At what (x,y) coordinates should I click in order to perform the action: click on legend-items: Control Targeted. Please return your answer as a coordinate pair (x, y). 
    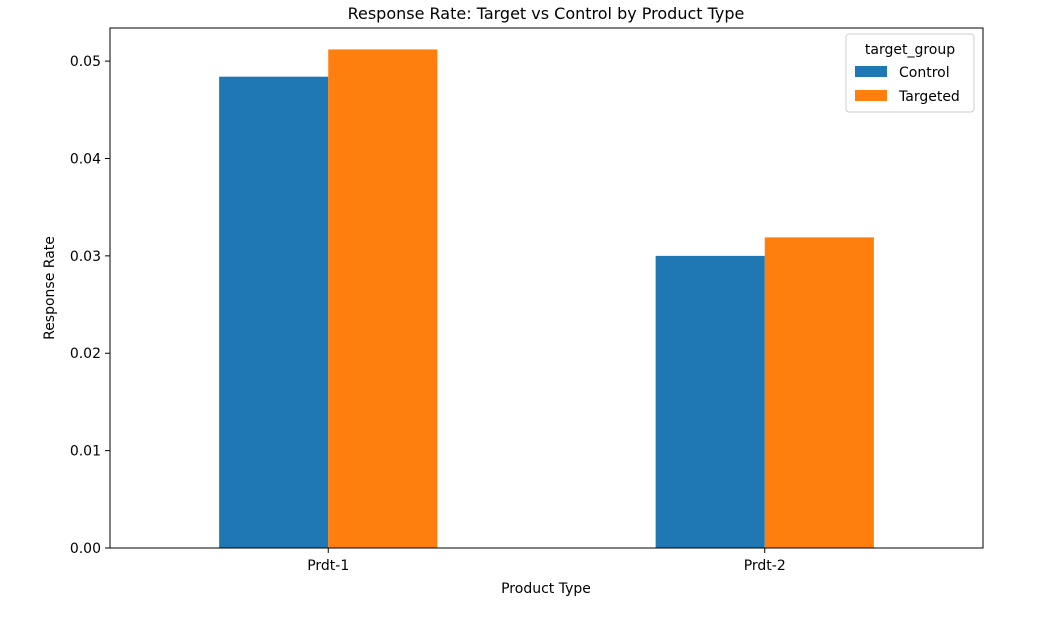
    Looking at the image, I should click on (907, 85).